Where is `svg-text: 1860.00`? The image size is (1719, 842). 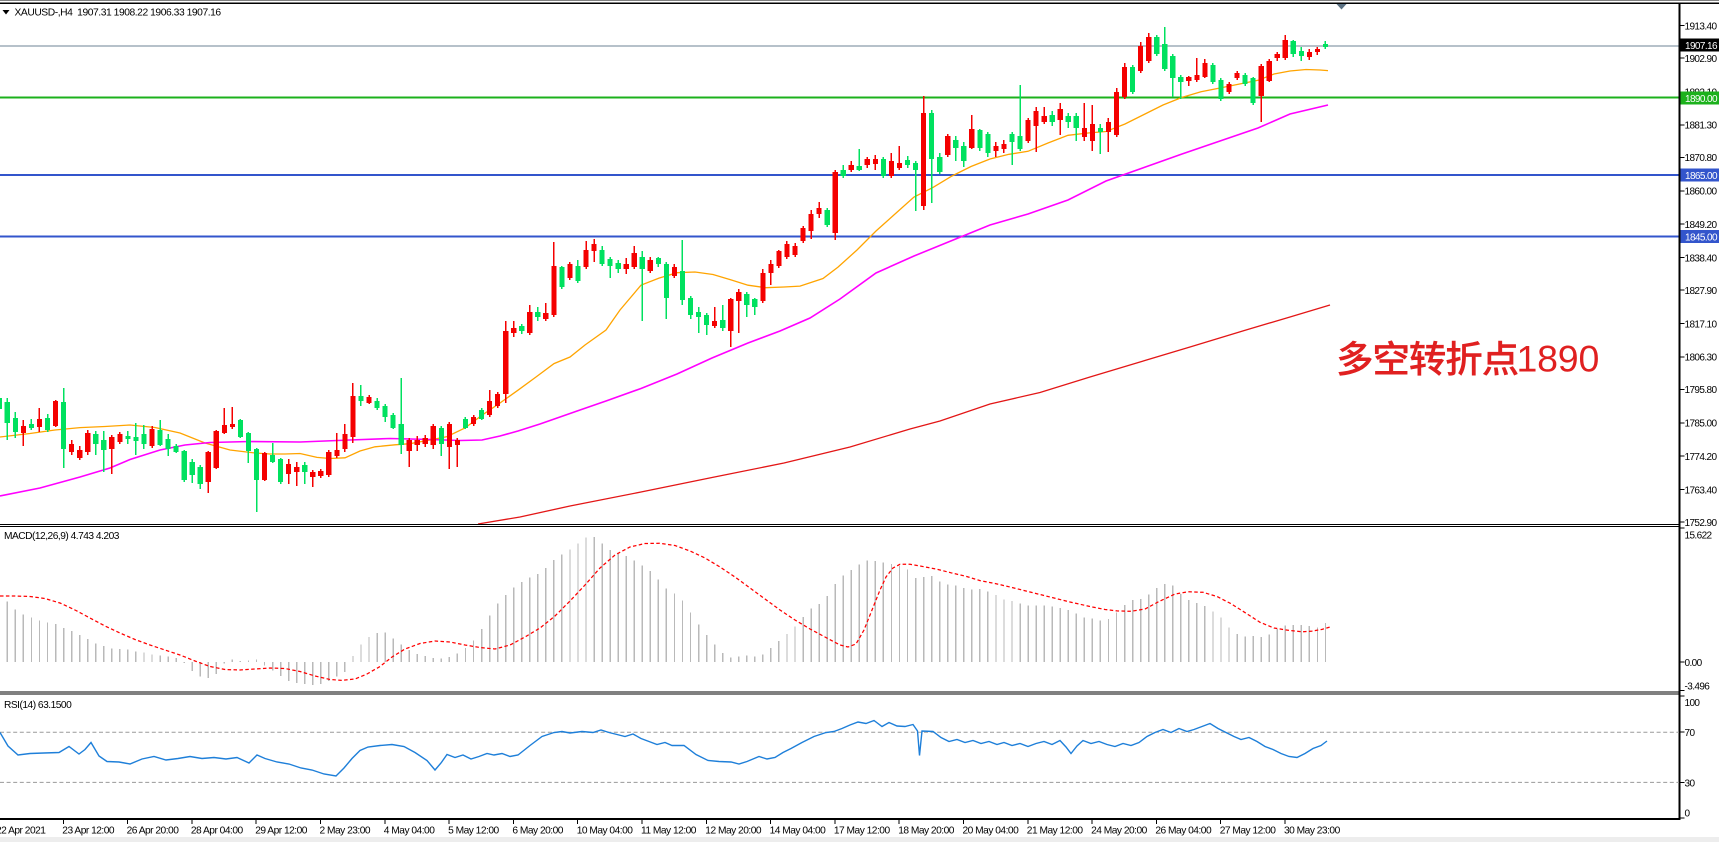 svg-text: 1860.00 is located at coordinates (1701, 192).